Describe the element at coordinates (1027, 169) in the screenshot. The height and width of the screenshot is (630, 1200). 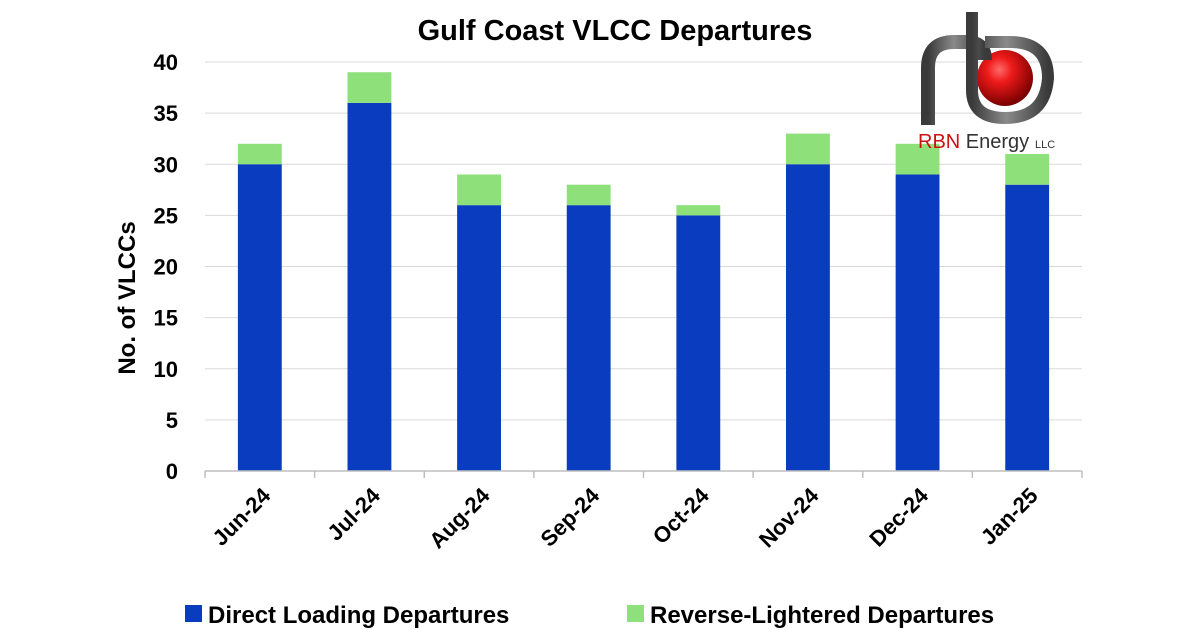
I see `bar-jan-25-reverse-lightered` at that location.